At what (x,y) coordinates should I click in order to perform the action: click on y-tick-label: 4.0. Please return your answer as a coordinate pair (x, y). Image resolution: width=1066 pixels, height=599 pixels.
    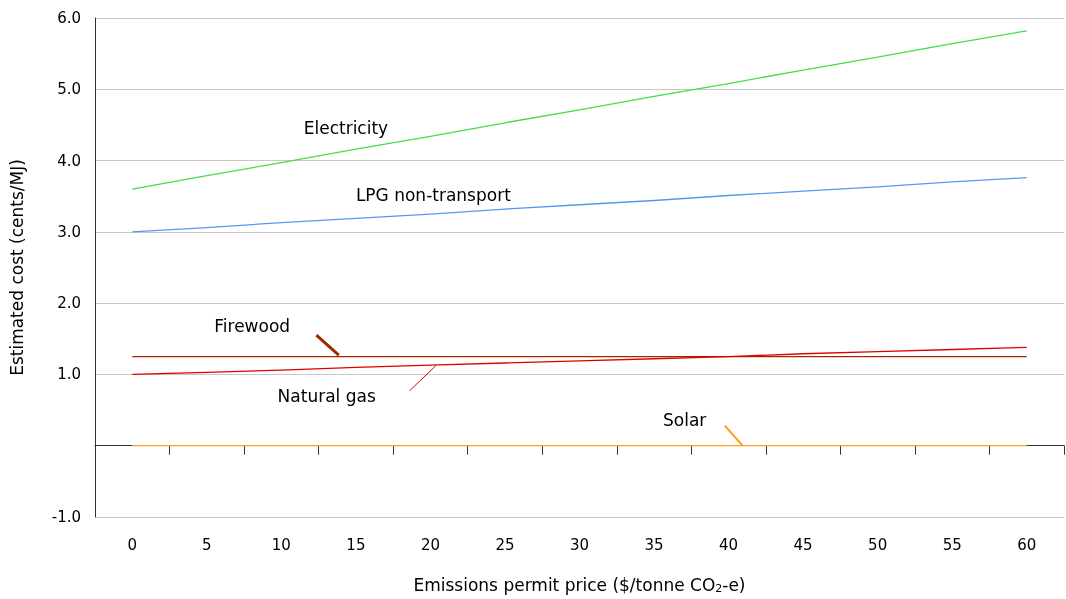
    Looking at the image, I should click on (69, 160).